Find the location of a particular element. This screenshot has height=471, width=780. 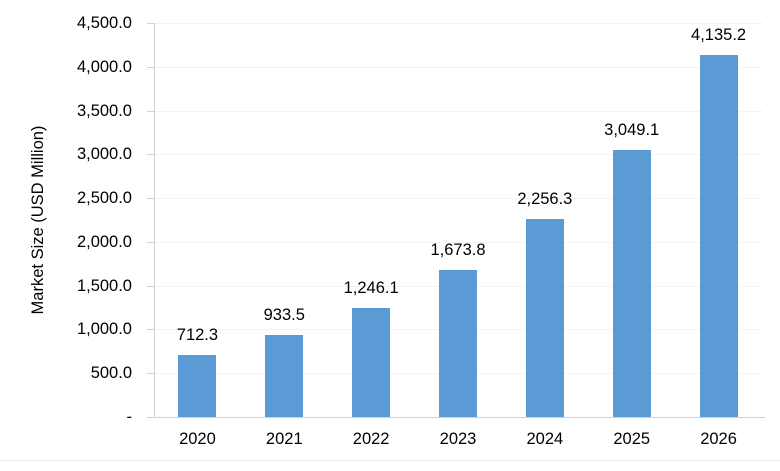

x-tick-label: 2021 is located at coordinates (284, 439).